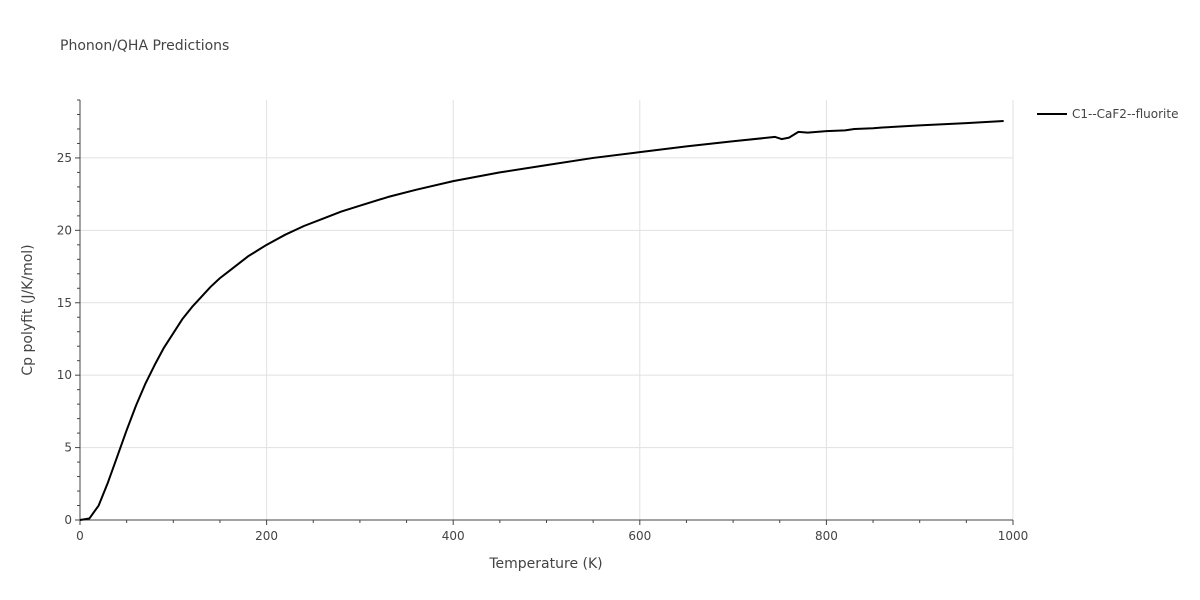  I want to click on x-tick-label: 400, so click(453, 536).